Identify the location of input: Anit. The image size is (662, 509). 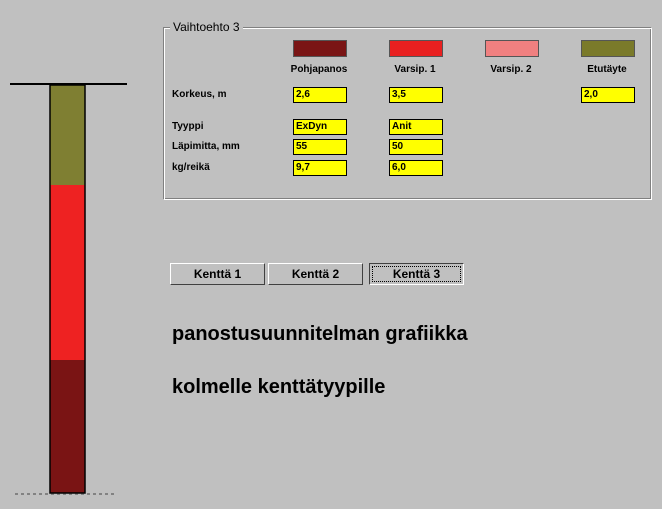
(416, 127).